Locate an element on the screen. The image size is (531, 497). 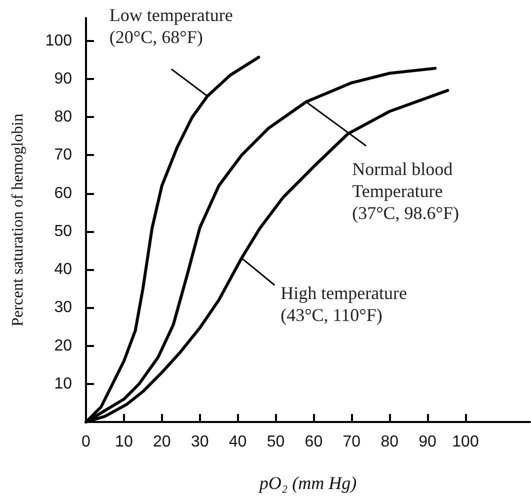
x-tick-label: 30 is located at coordinates (199, 442).